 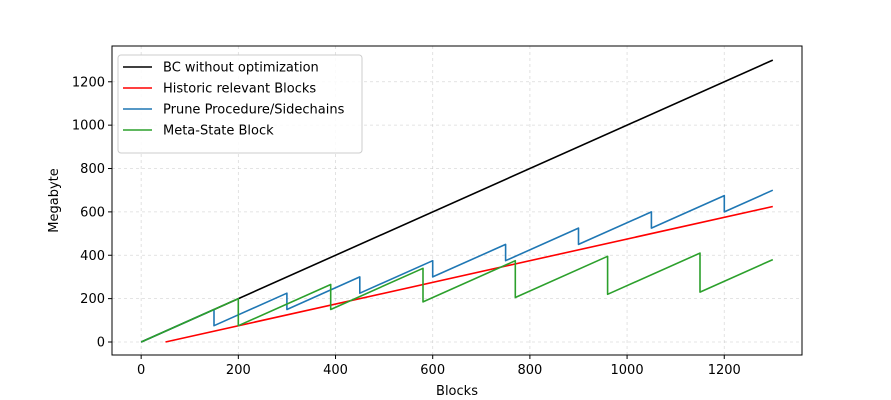 I want to click on x-tick-label: 600, so click(x=432, y=370).